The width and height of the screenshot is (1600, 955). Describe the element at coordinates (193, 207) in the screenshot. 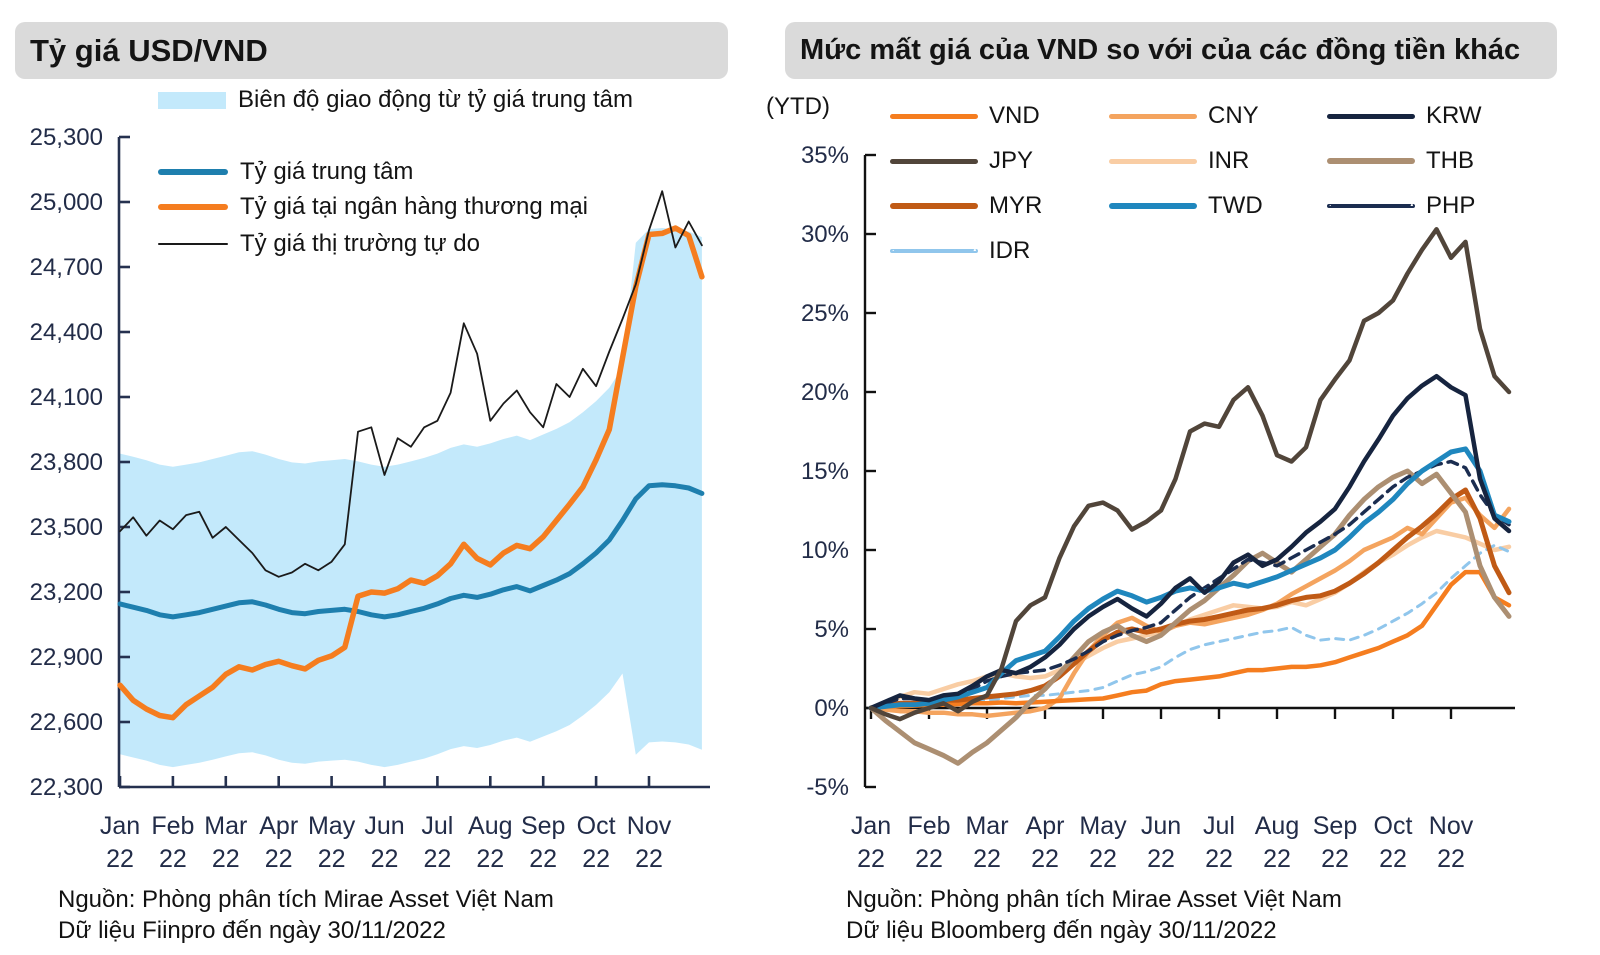

I see `bank-rate-line-swatch` at that location.